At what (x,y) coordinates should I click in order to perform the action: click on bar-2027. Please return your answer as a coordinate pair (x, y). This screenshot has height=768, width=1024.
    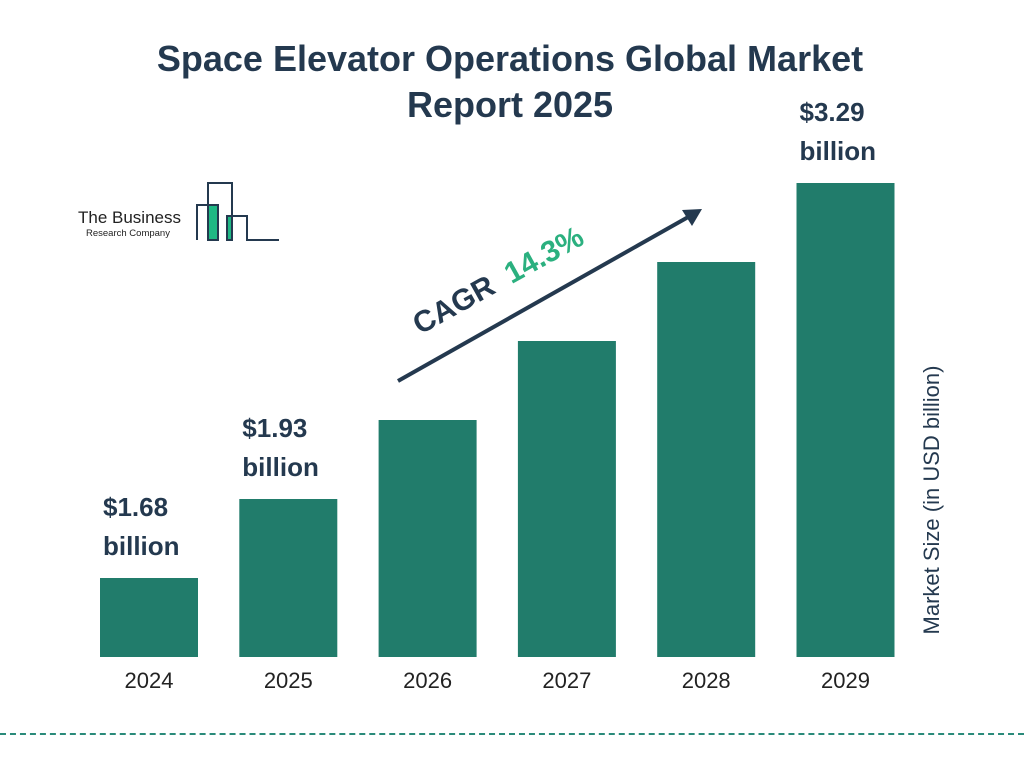
    Looking at the image, I should click on (566, 499).